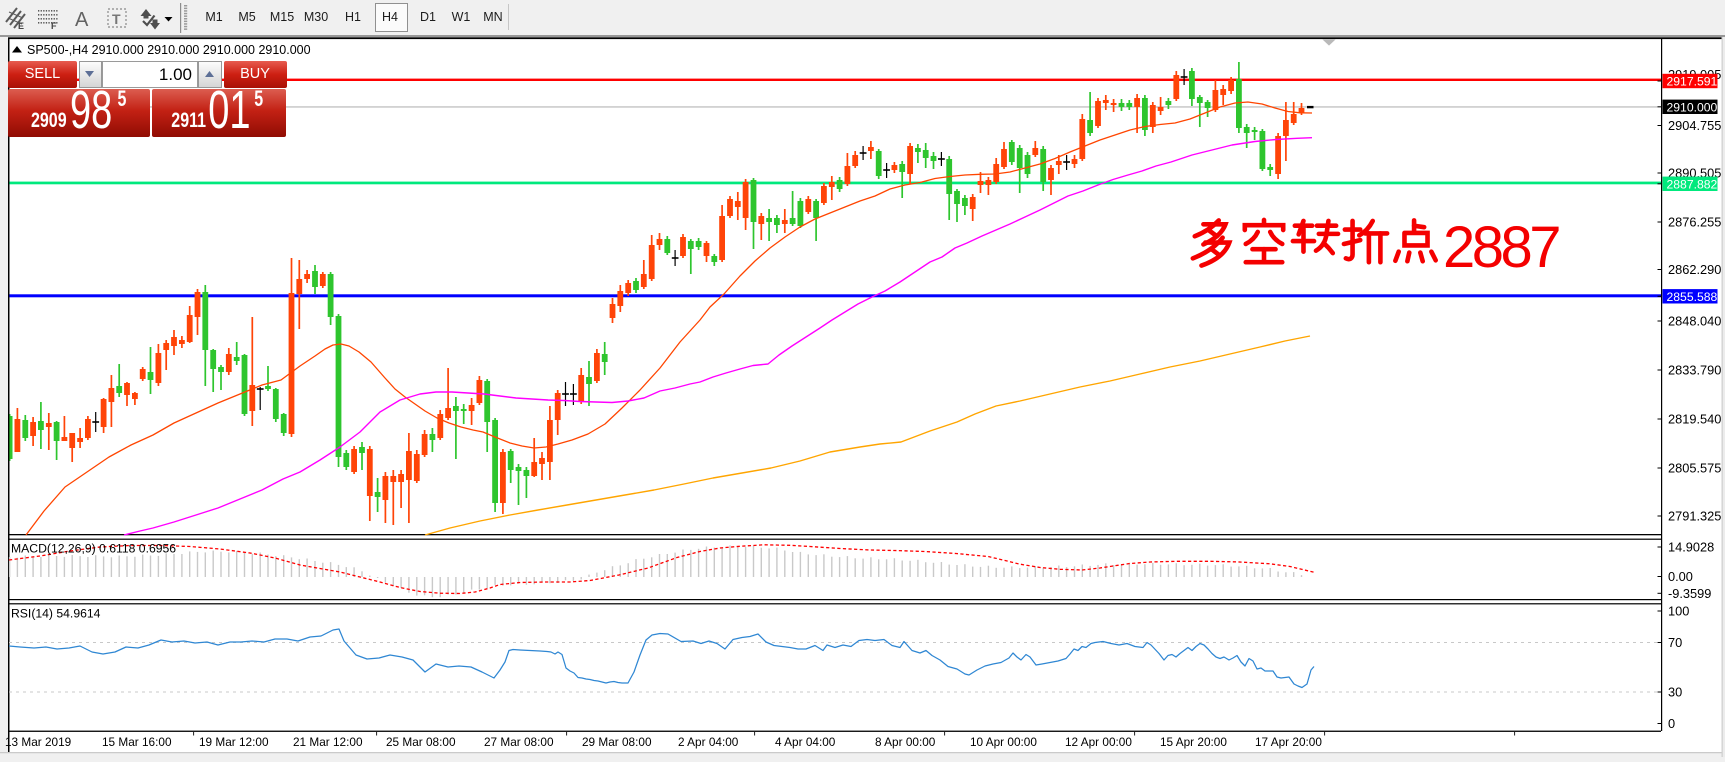 The height and width of the screenshot is (762, 1725). I want to click on svg-text: 2805.575, so click(1694, 468).